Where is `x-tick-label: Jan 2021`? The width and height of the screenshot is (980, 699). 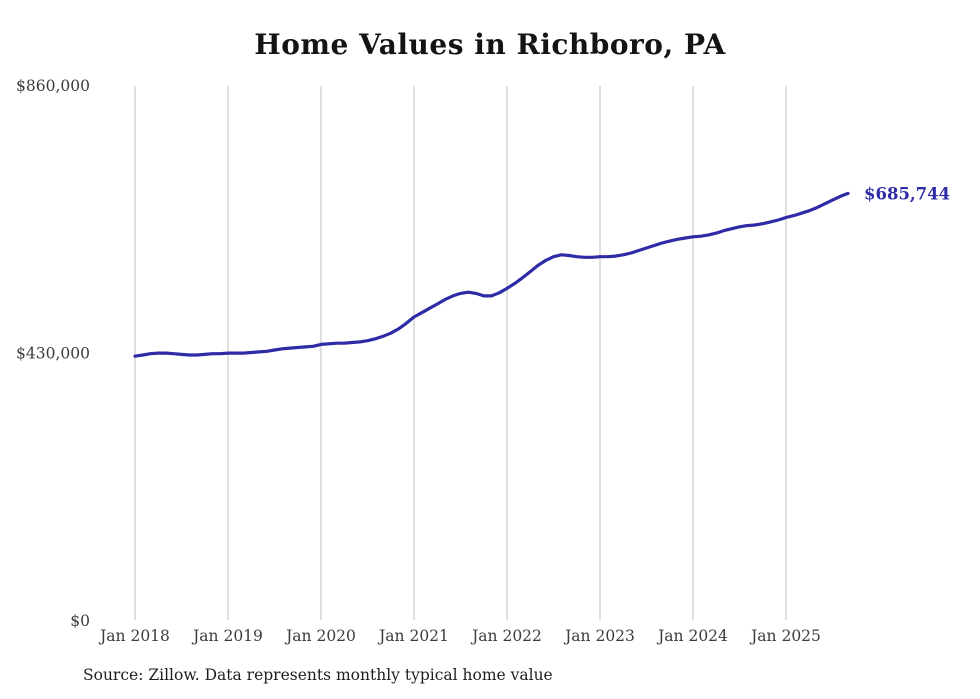
x-tick-label: Jan 2021 is located at coordinates (413, 636).